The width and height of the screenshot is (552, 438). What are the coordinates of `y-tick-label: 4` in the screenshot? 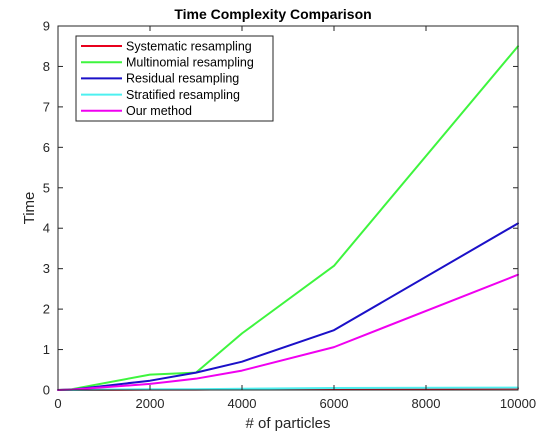 It's located at (46, 228).